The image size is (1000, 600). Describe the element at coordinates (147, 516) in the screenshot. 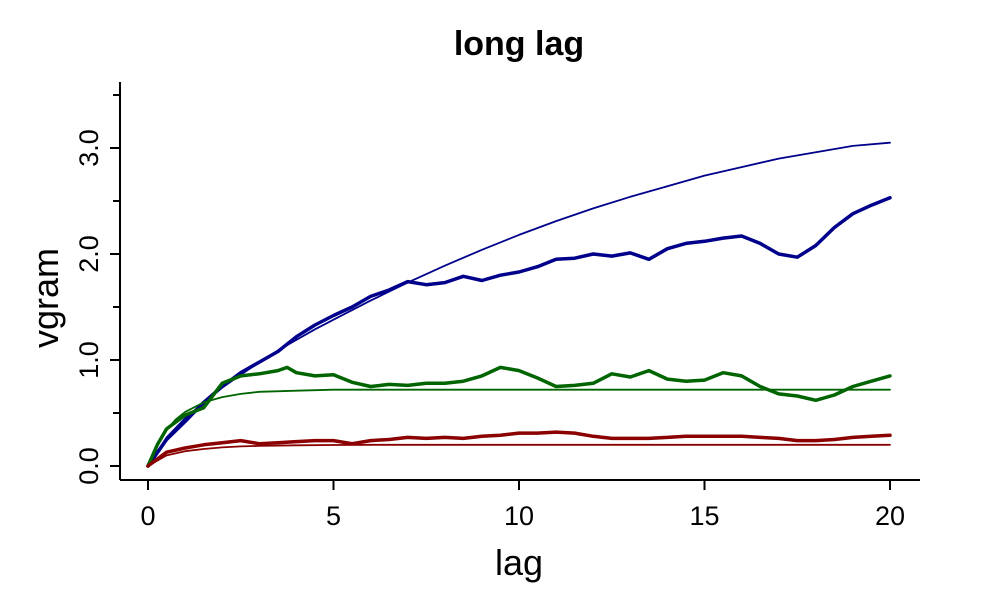

I see `x-tick-label: 0` at that location.